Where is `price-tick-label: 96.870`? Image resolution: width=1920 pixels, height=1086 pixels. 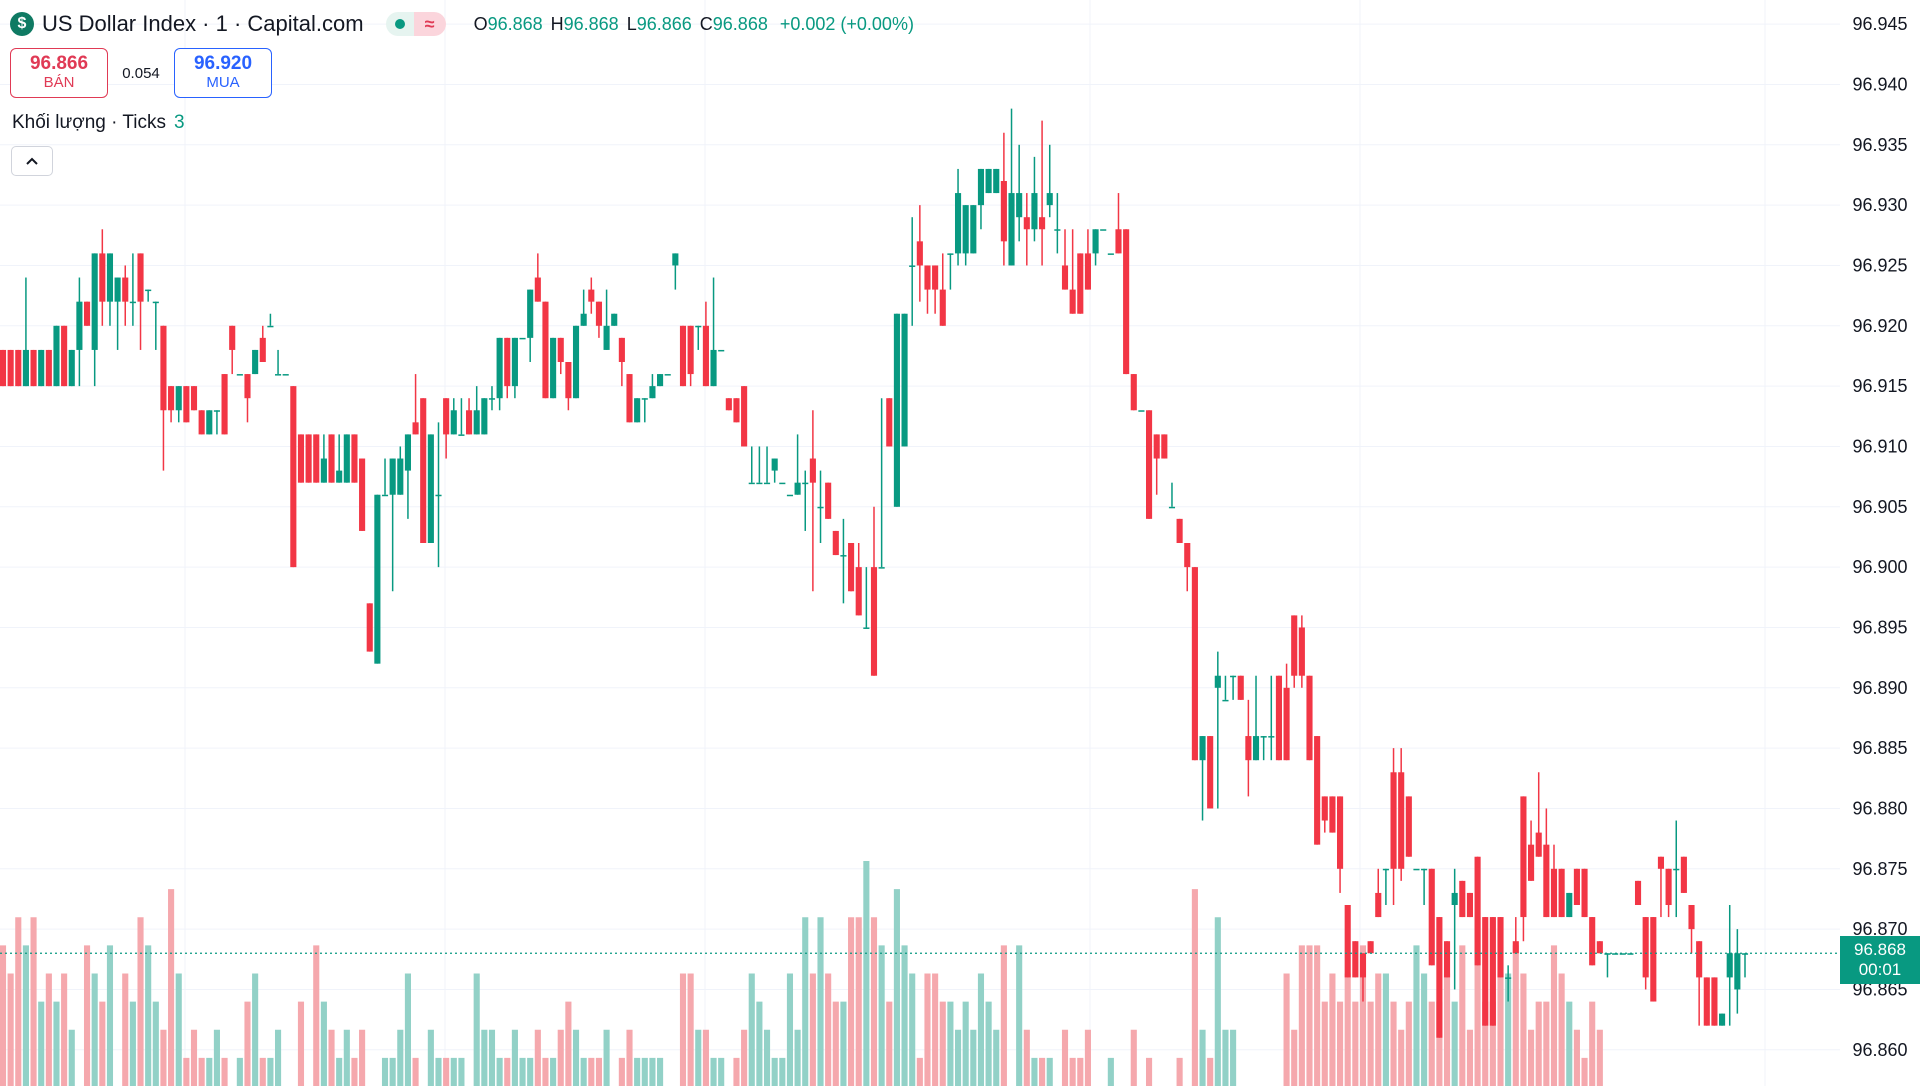 price-tick-label: 96.870 is located at coordinates (1879, 929).